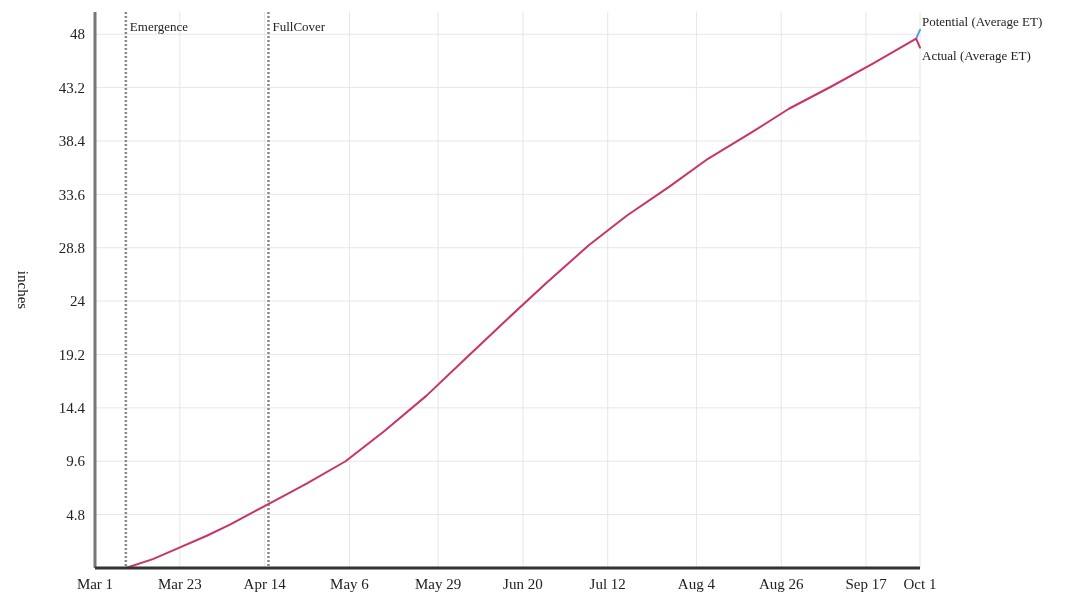 The height and width of the screenshot is (596, 1078). Describe the element at coordinates (71, 87) in the screenshot. I see `y-tick-label: 43.2` at that location.